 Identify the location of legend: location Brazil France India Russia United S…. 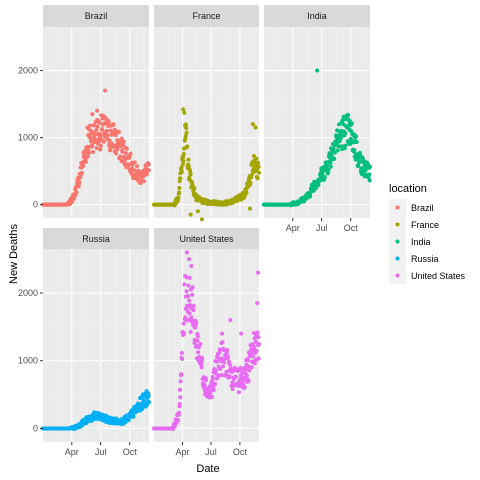
(427, 233).